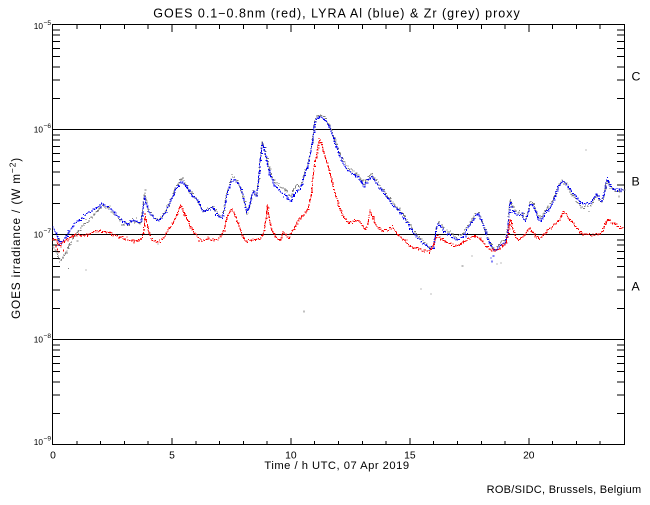  What do you see at coordinates (564, 490) in the screenshot?
I see `svg-text: ROB/SIDC, Brussels, Belgium` at bounding box center [564, 490].